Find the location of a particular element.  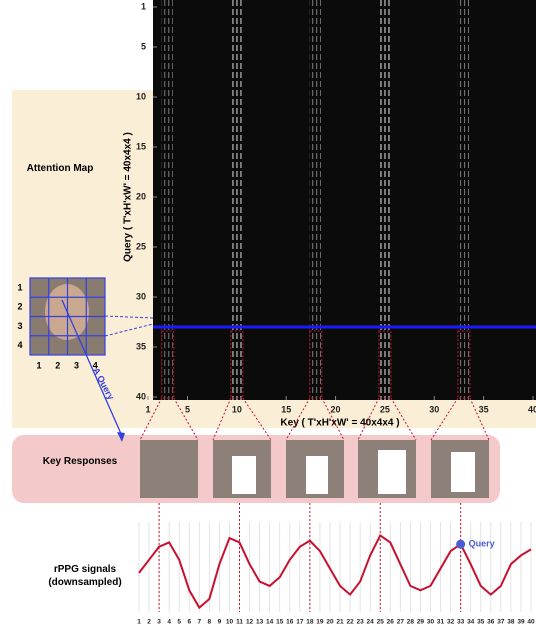

key-responses-label: Key Responses is located at coordinates (80, 461).